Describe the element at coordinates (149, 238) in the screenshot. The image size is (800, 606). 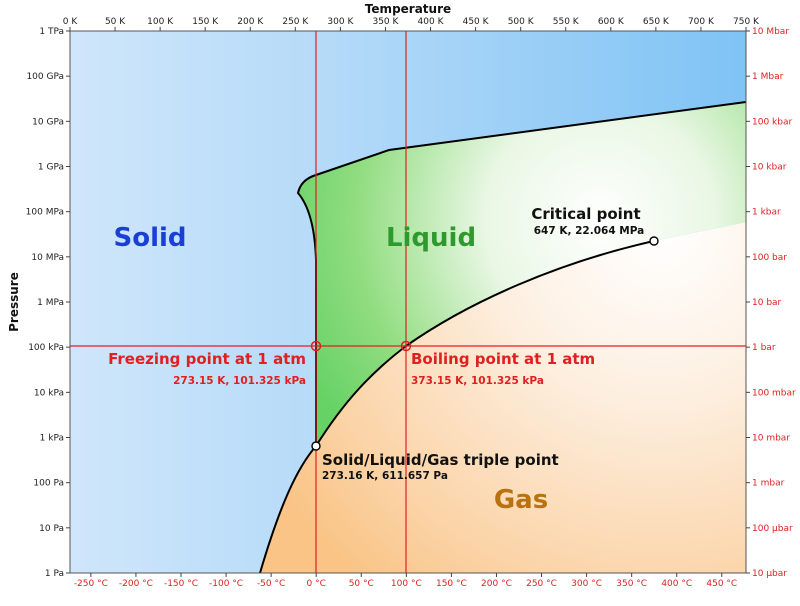
I see `solid-label: Solid` at that location.